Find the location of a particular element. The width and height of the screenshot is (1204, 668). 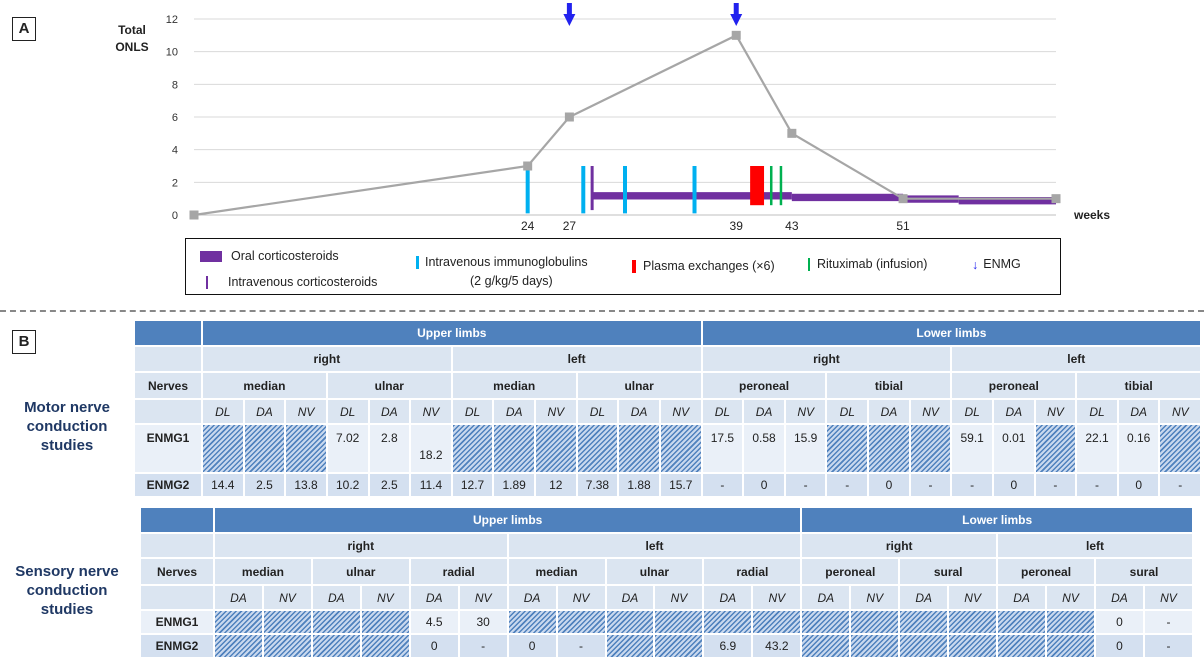

value-cell: 10.2 is located at coordinates (347, 485).